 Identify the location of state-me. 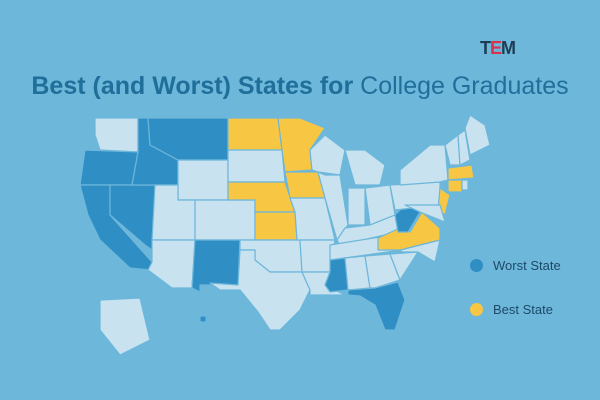
(477, 135).